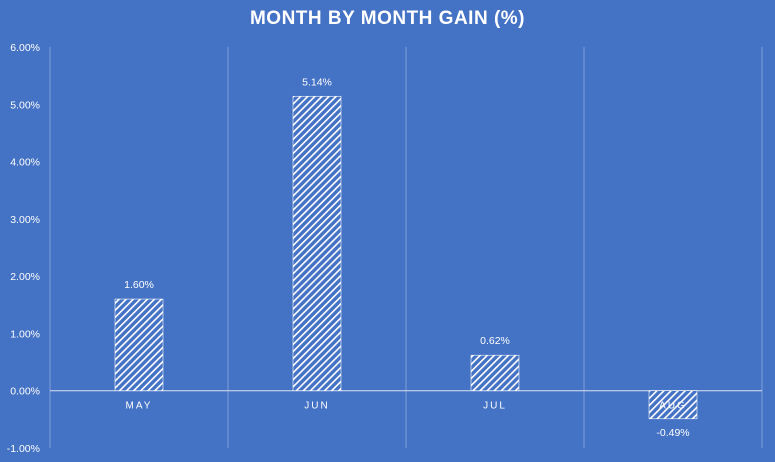 The image size is (775, 462). I want to click on x-category-label: MAY, so click(139, 406).